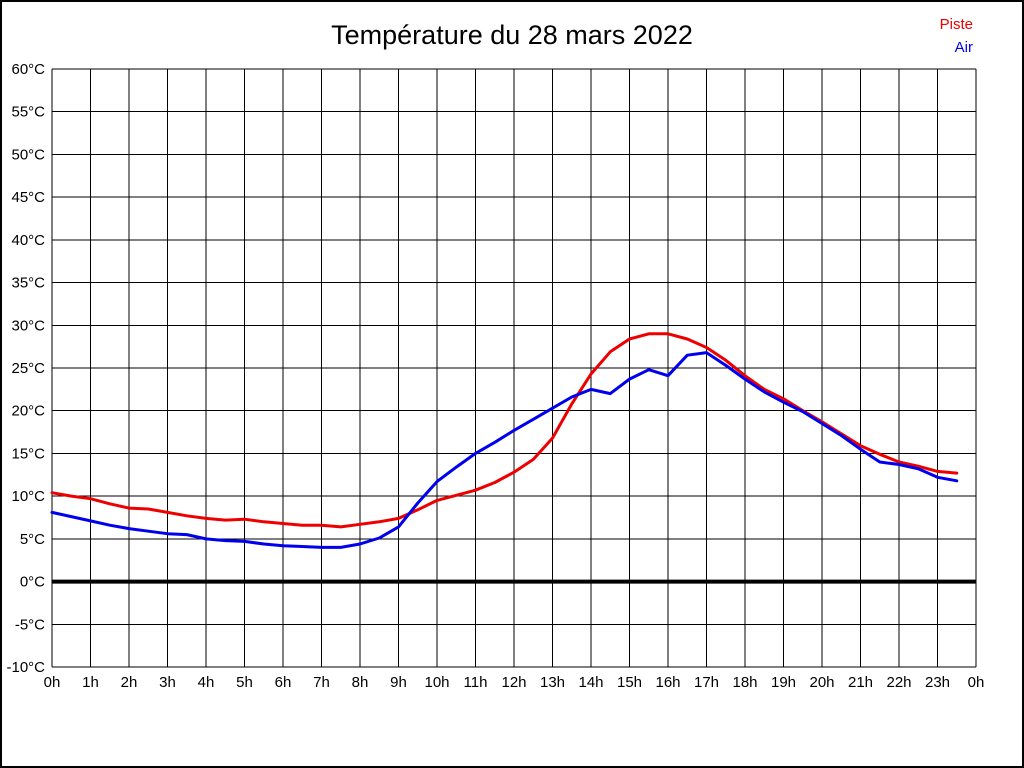  Describe the element at coordinates (963, 47) in the screenshot. I see `legend-item-air: Air` at that location.